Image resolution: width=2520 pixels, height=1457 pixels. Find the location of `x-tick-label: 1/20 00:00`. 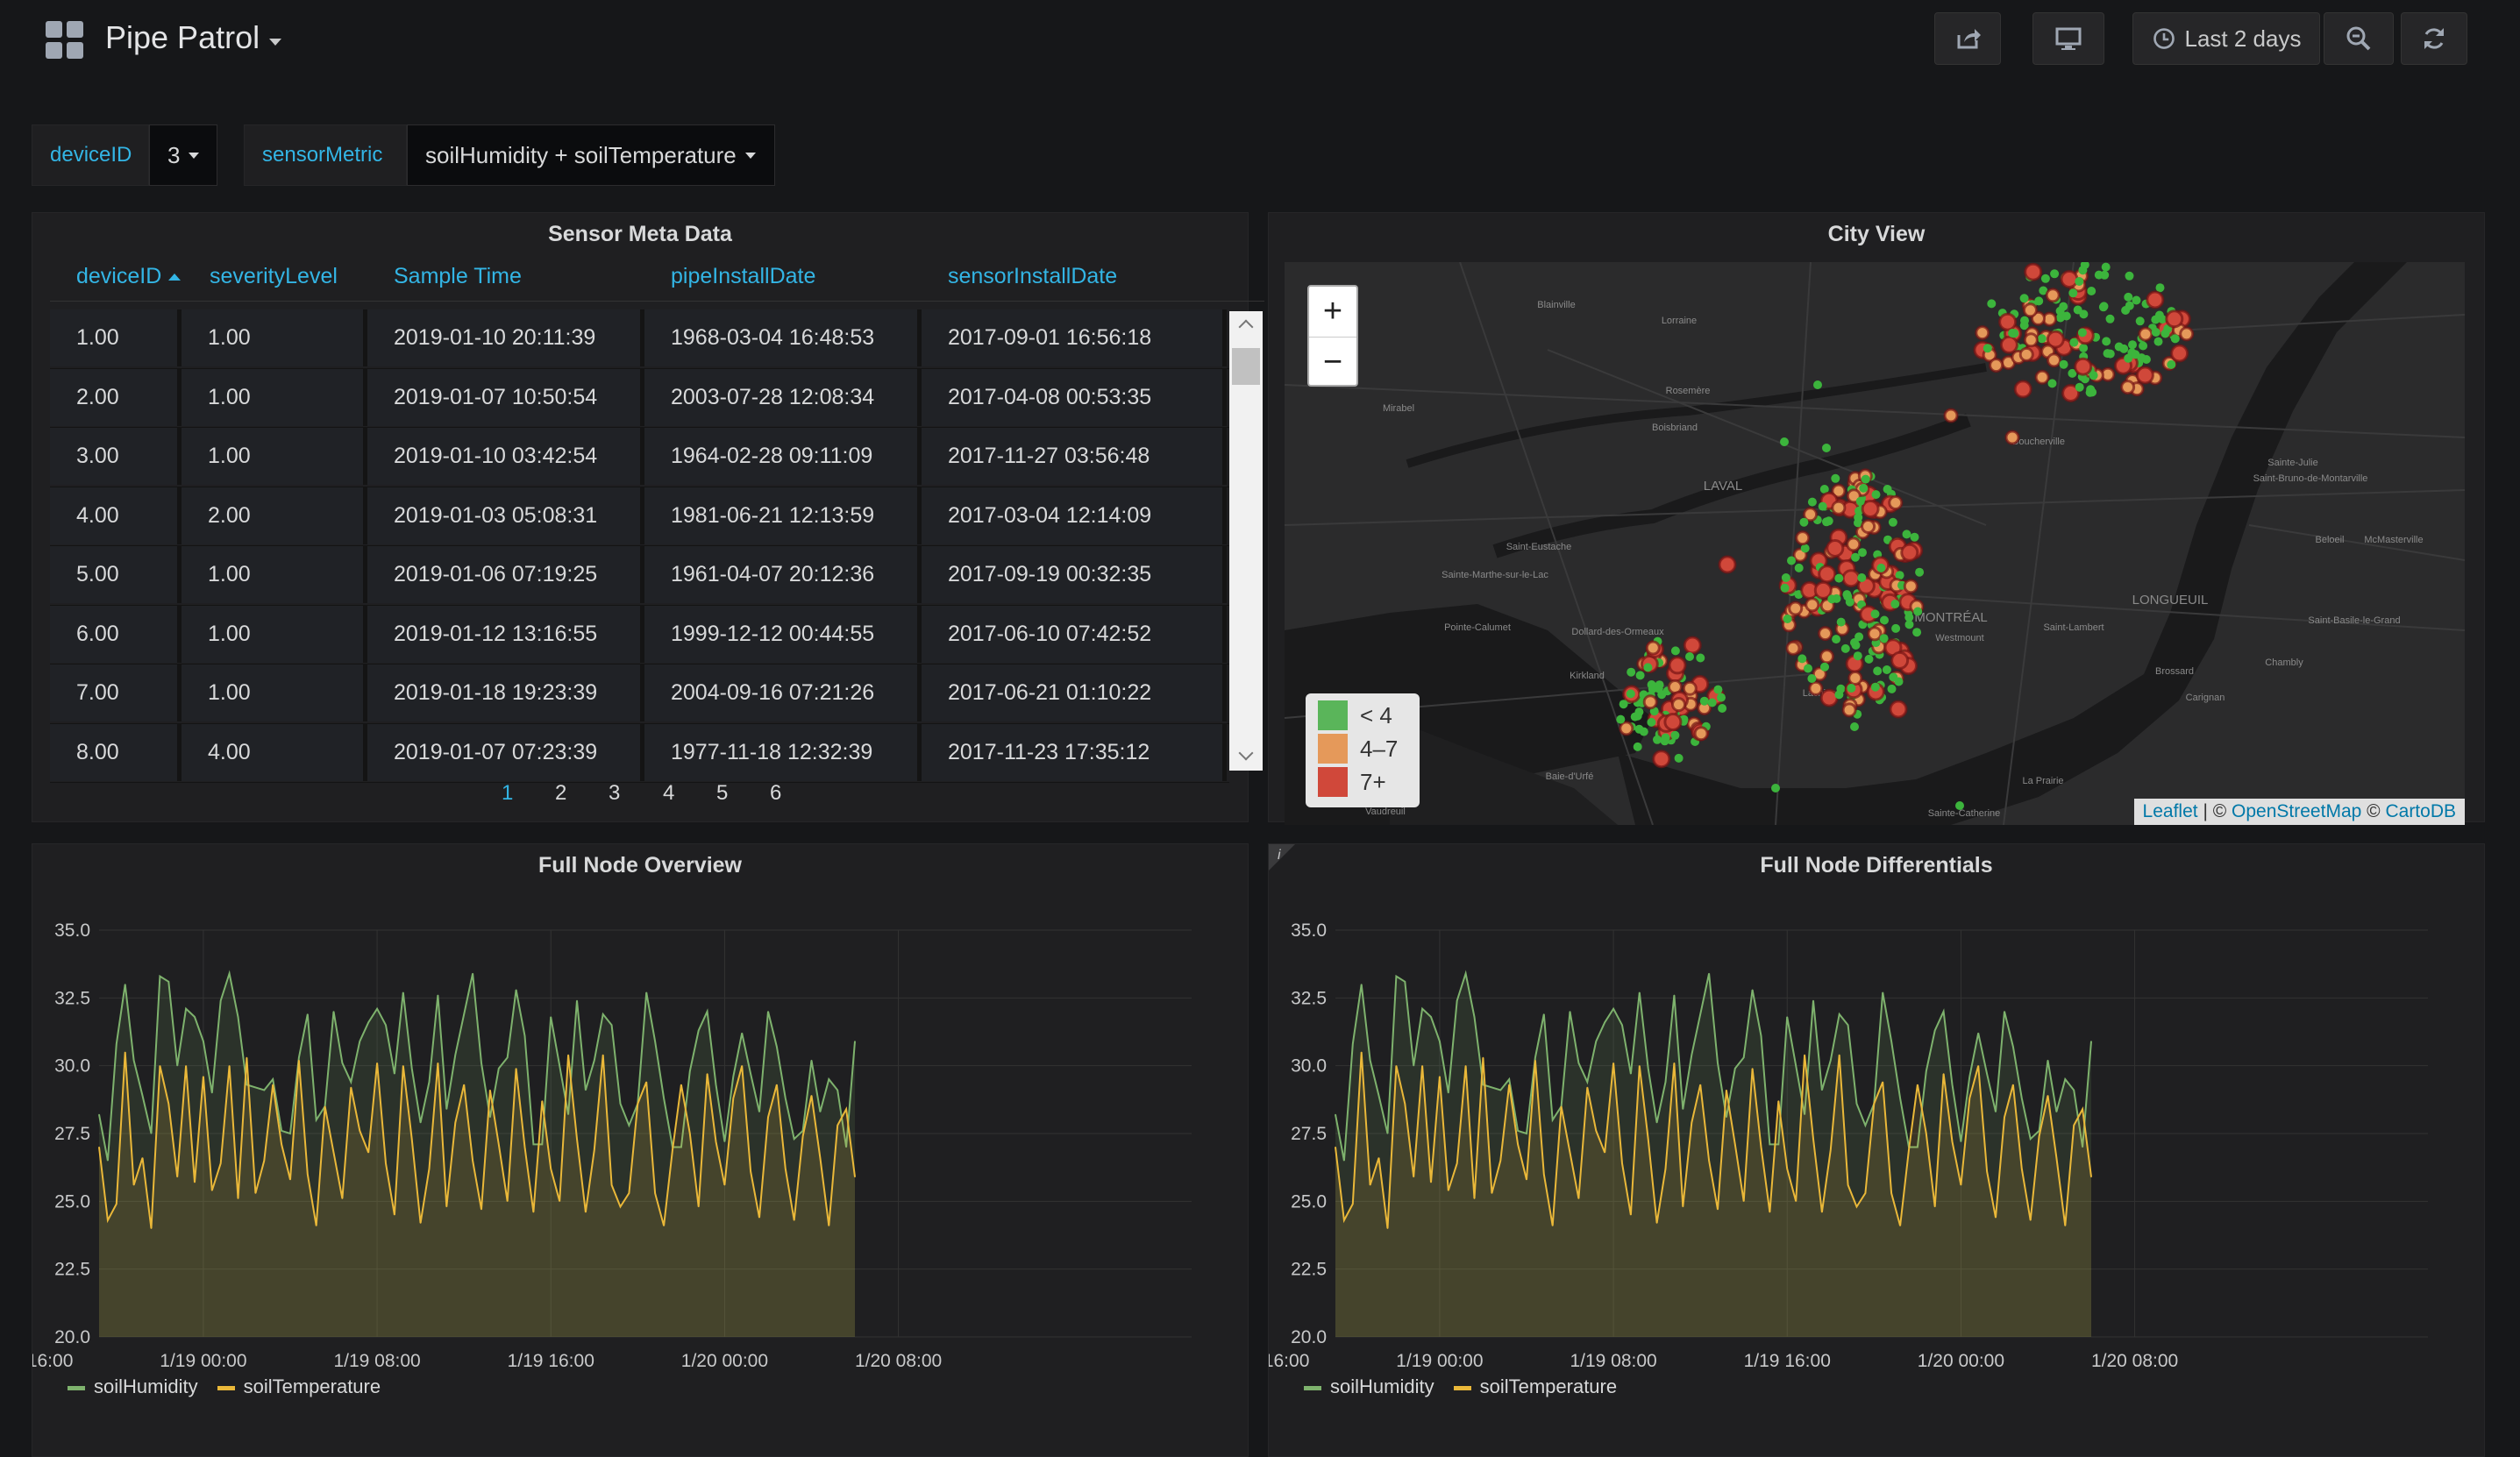

x-tick-label: 1/20 00:00 is located at coordinates (1961, 1361).